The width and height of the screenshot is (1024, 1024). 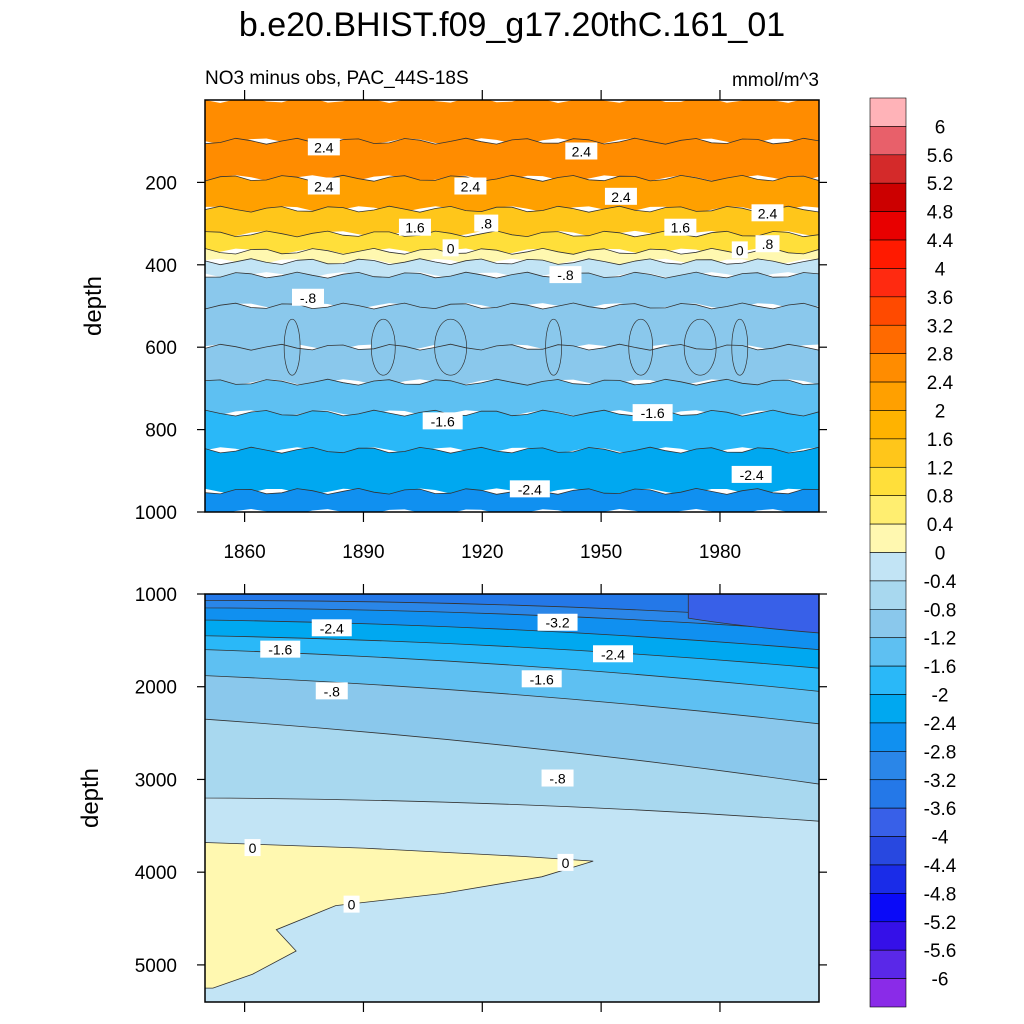 I want to click on colorbar-label: -1.2, so click(x=940, y=639).